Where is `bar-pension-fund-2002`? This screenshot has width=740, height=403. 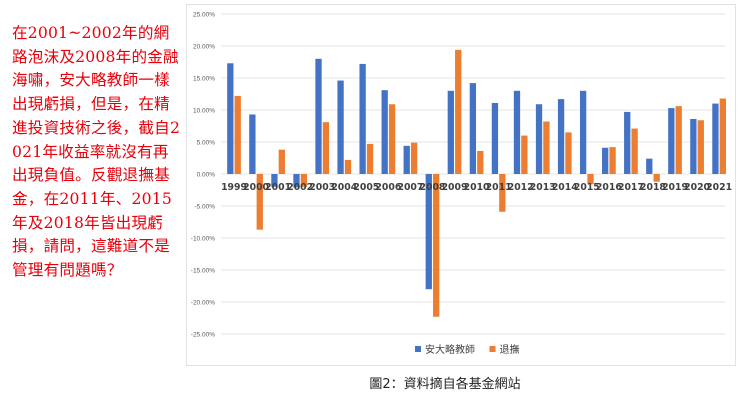
bar-pension-fund-2002 is located at coordinates (304, 180).